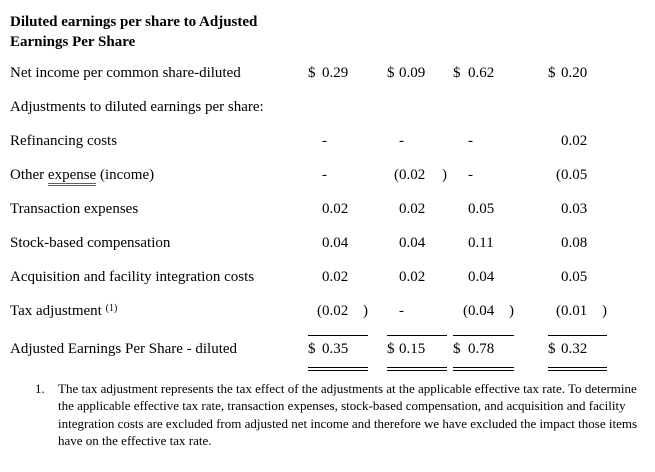  Describe the element at coordinates (332, 175) in the screenshot. I see `row-other-expense: Other expense (income) - (0.02 ) - (0.05` at that location.